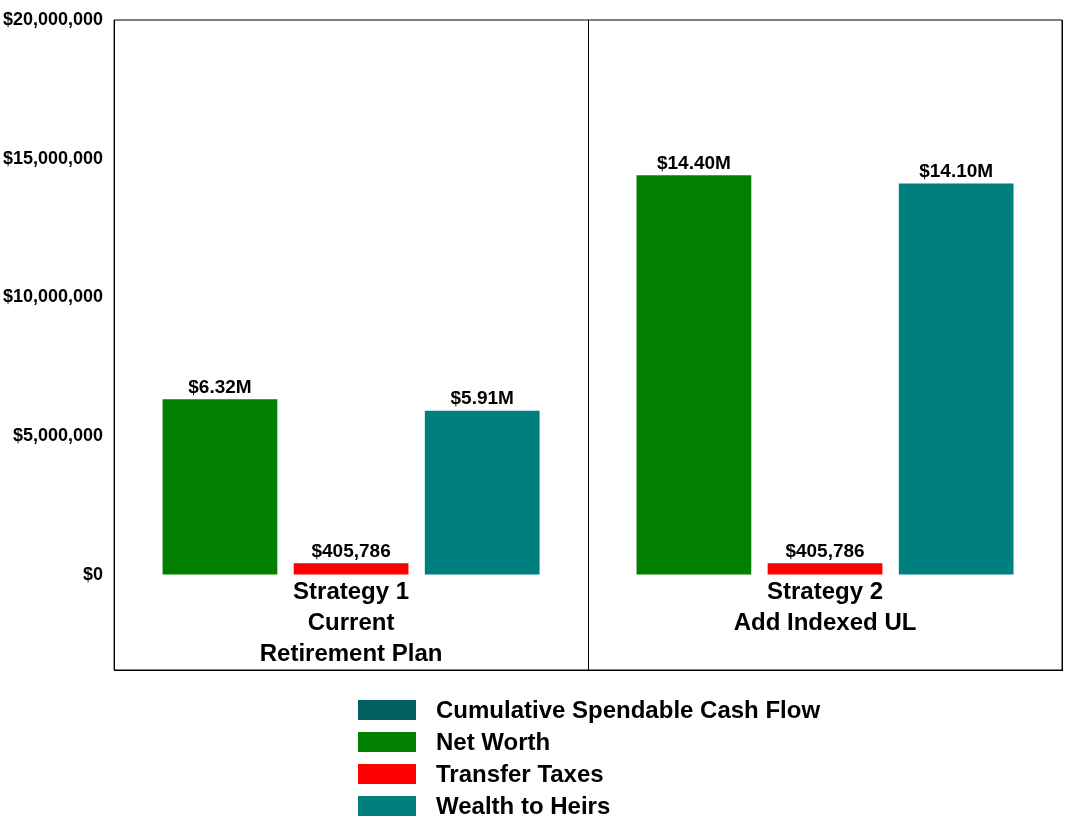  What do you see at coordinates (825, 606) in the screenshot?
I see `x-tick-label: Strategy 2 Add Indexed UL` at bounding box center [825, 606].